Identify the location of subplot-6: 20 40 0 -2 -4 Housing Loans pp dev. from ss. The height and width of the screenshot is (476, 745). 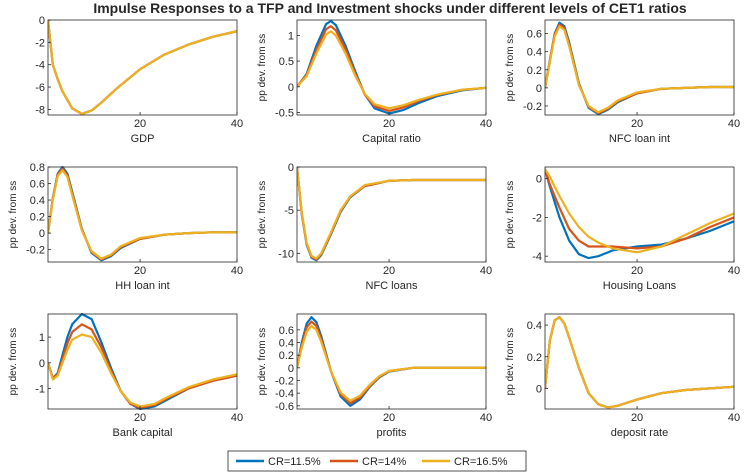
(622, 229).